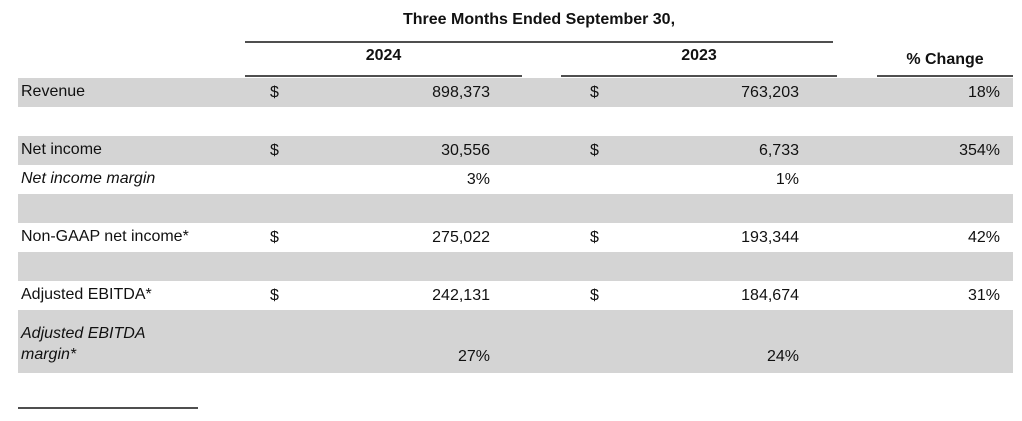  What do you see at coordinates (782, 356) in the screenshot?
I see `value-2023: 24%` at bounding box center [782, 356].